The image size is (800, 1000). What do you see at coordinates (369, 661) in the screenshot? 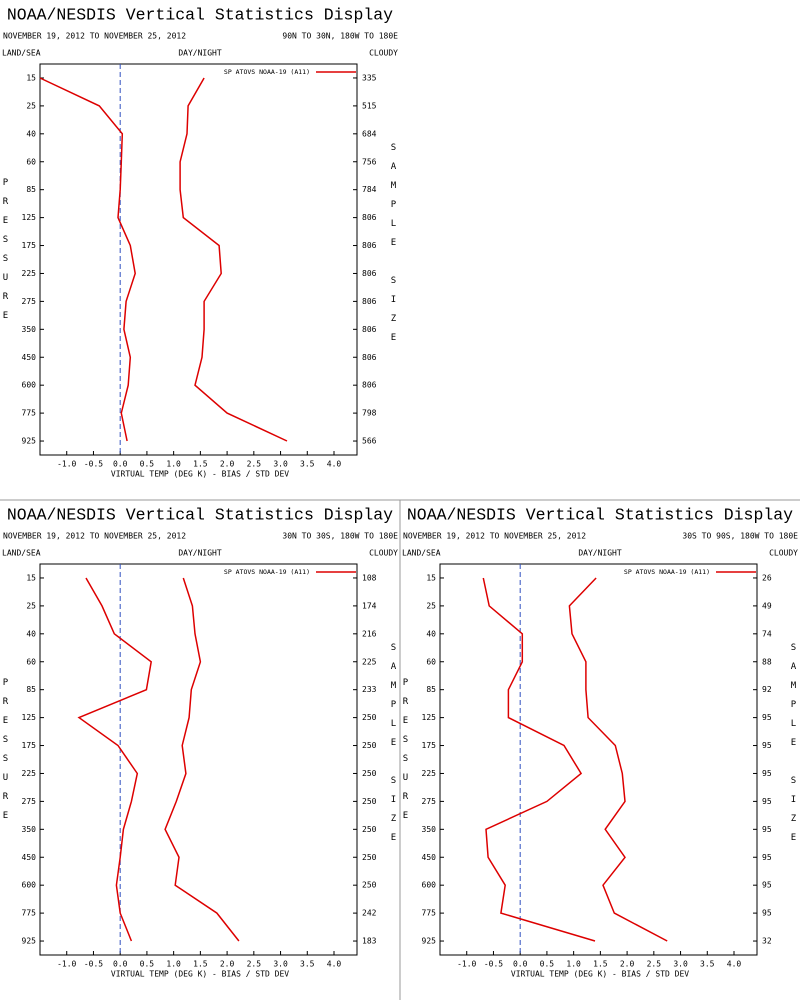
I see `sample-size: 225` at bounding box center [369, 661].